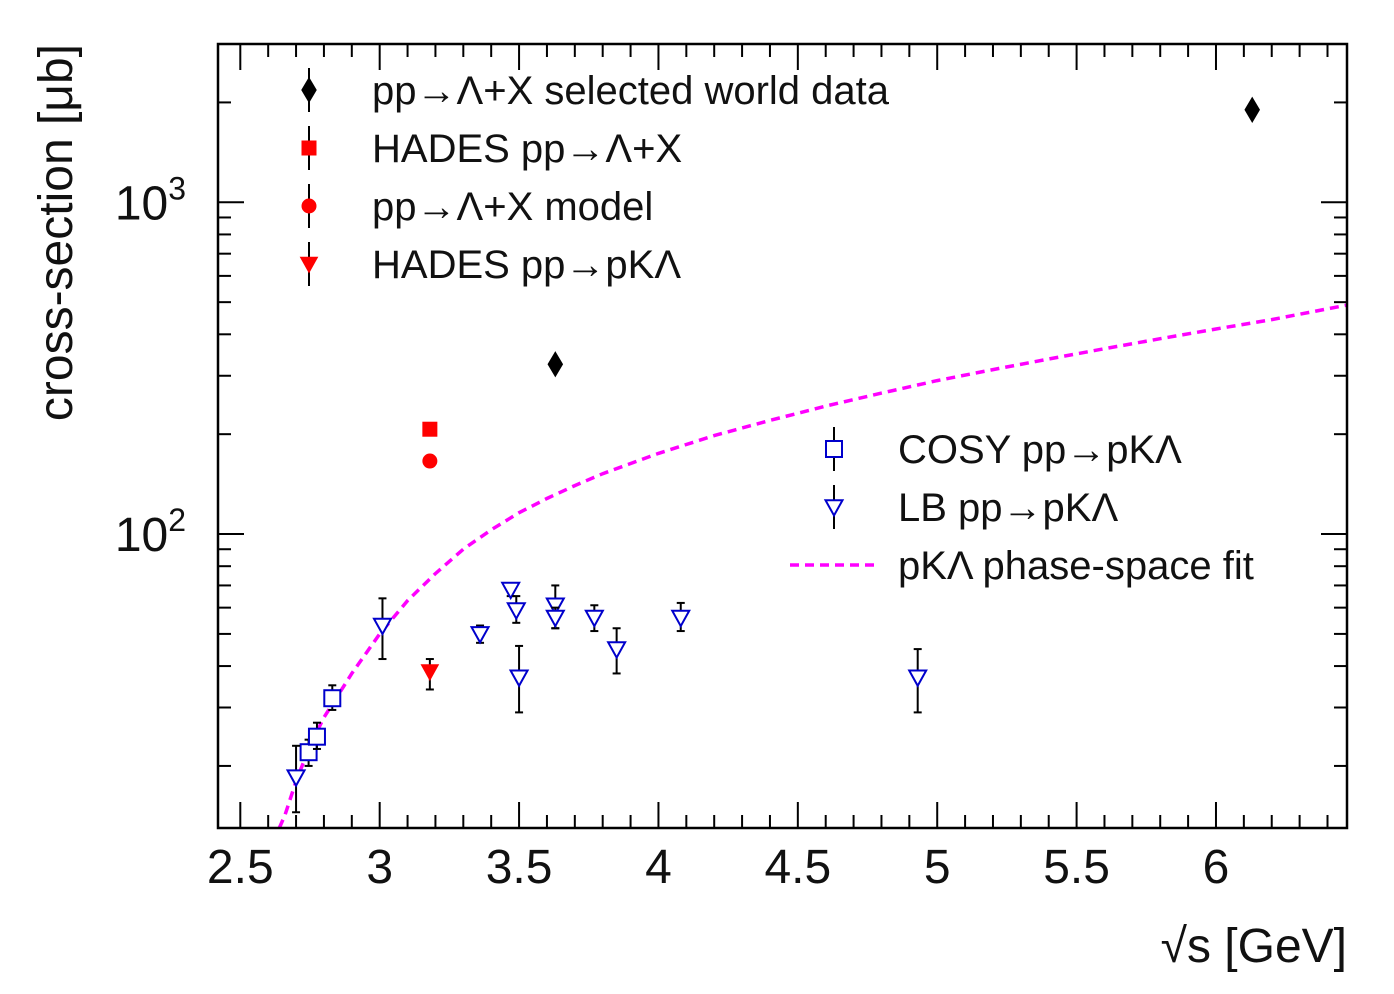  I want to click on x-tick-label: 5.5, so click(1076, 867).